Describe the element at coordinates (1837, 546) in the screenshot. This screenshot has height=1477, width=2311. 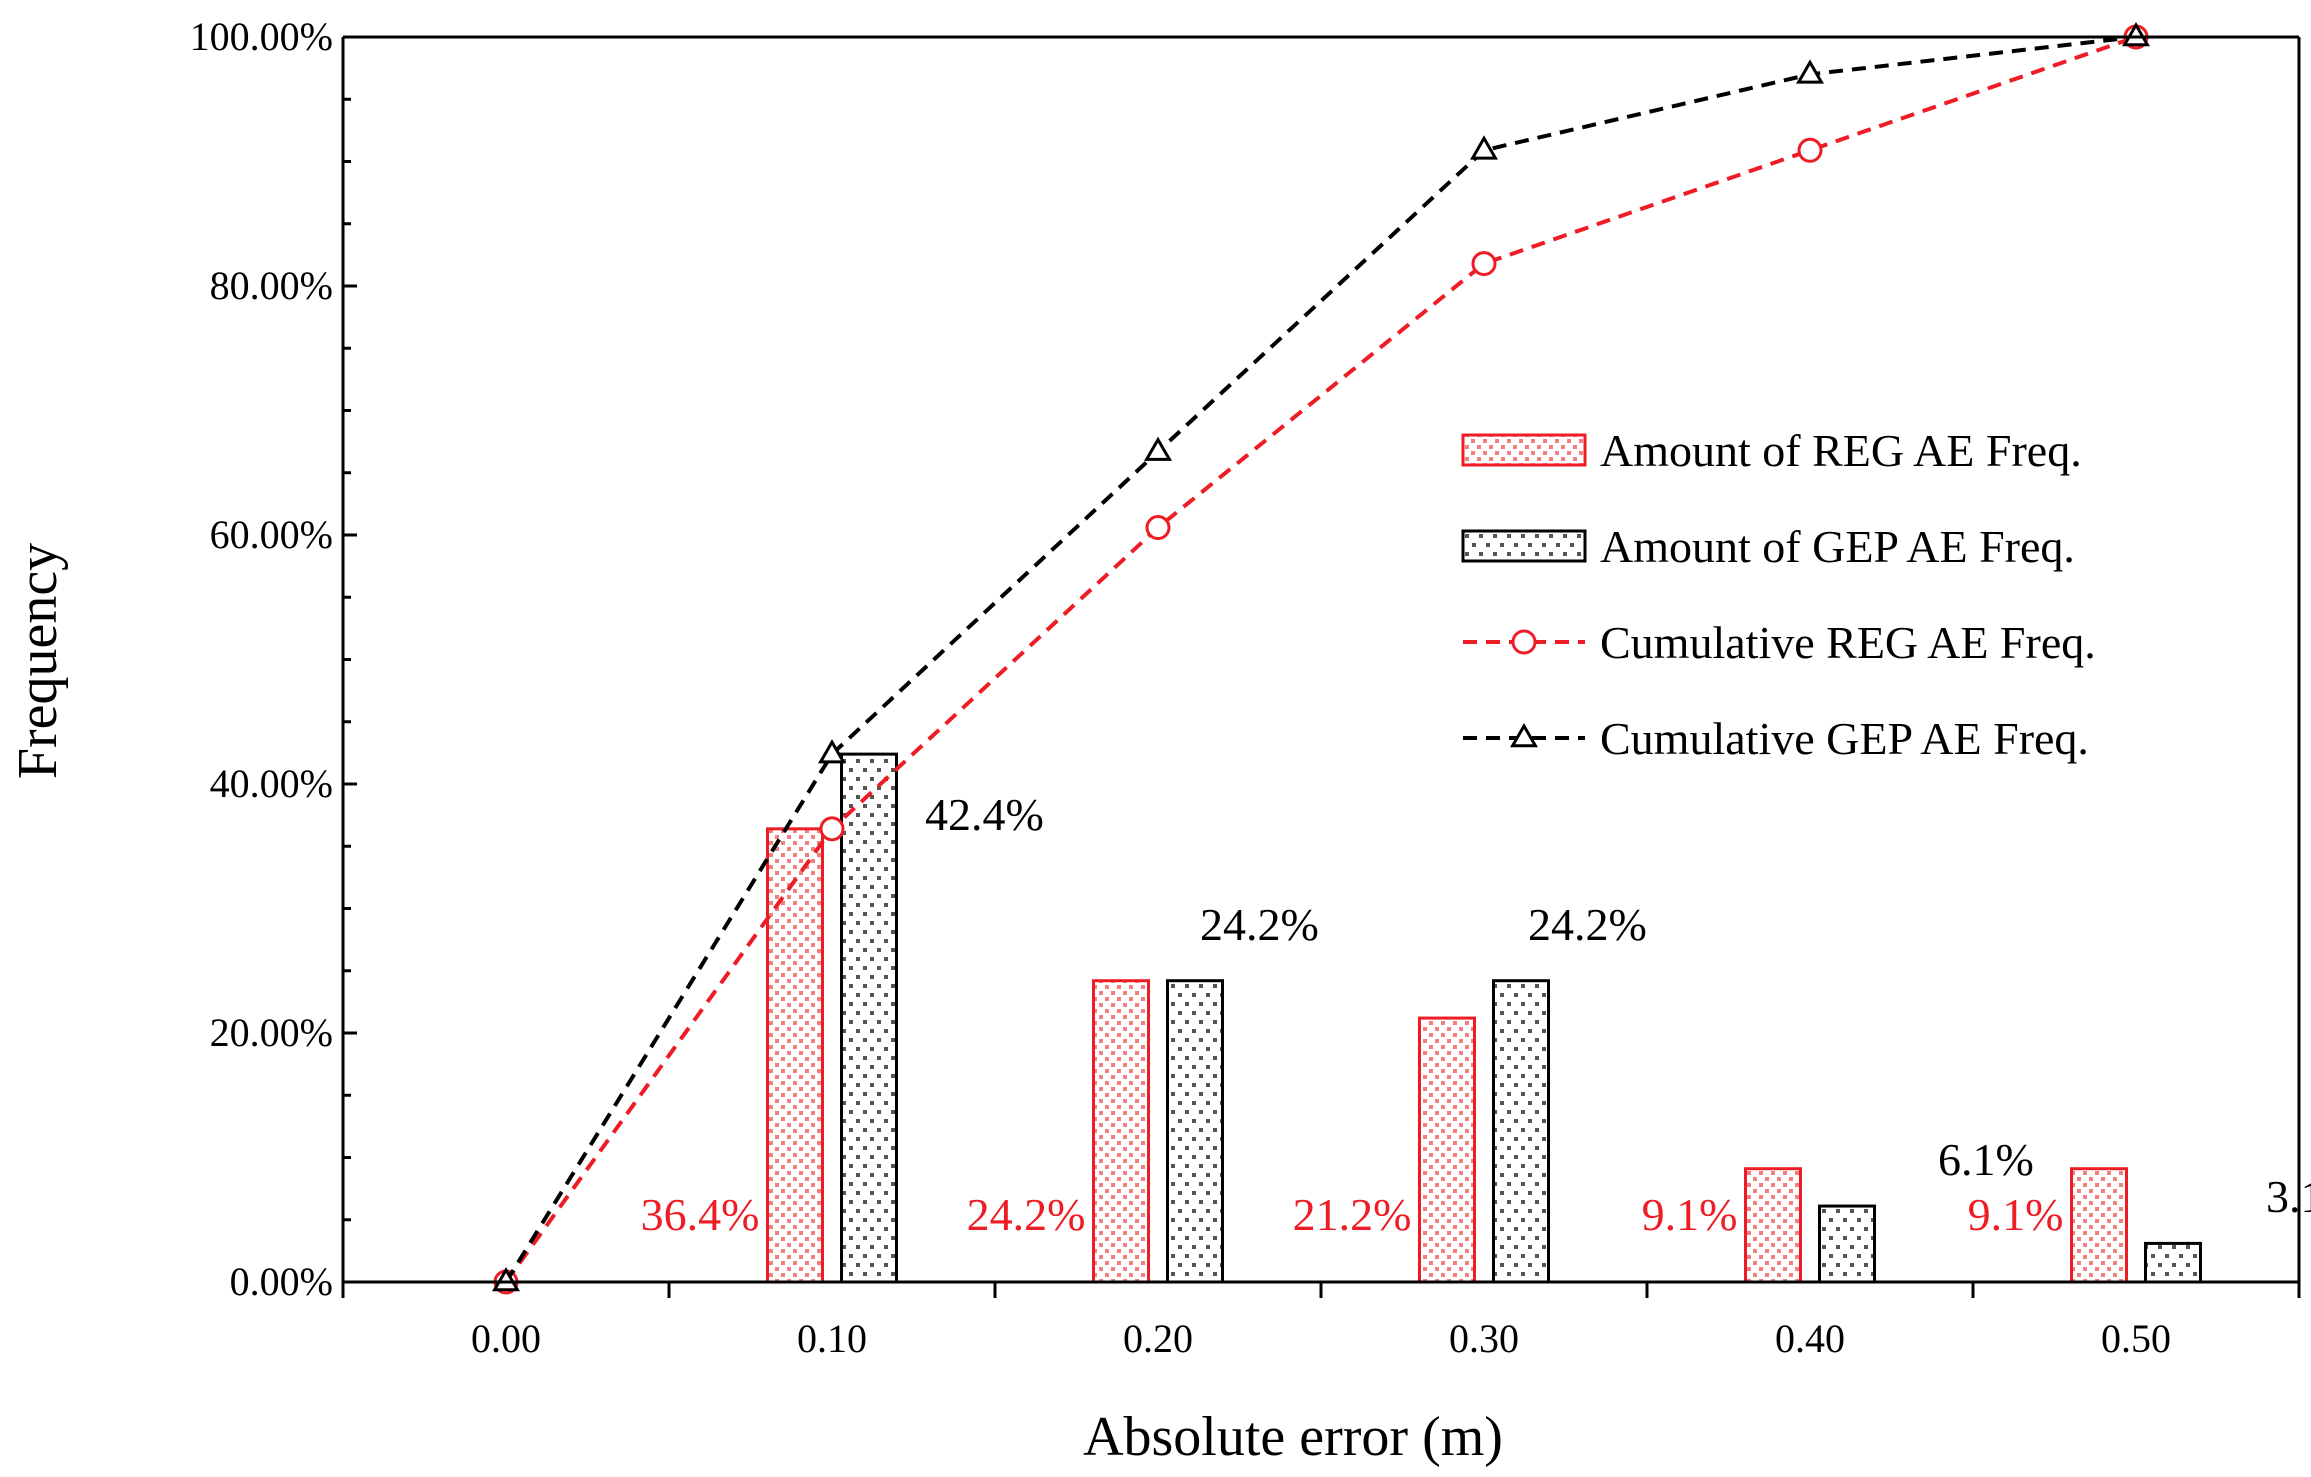
I see `legend-label-gep-bar: Amount of GEP AE Freq.` at that location.